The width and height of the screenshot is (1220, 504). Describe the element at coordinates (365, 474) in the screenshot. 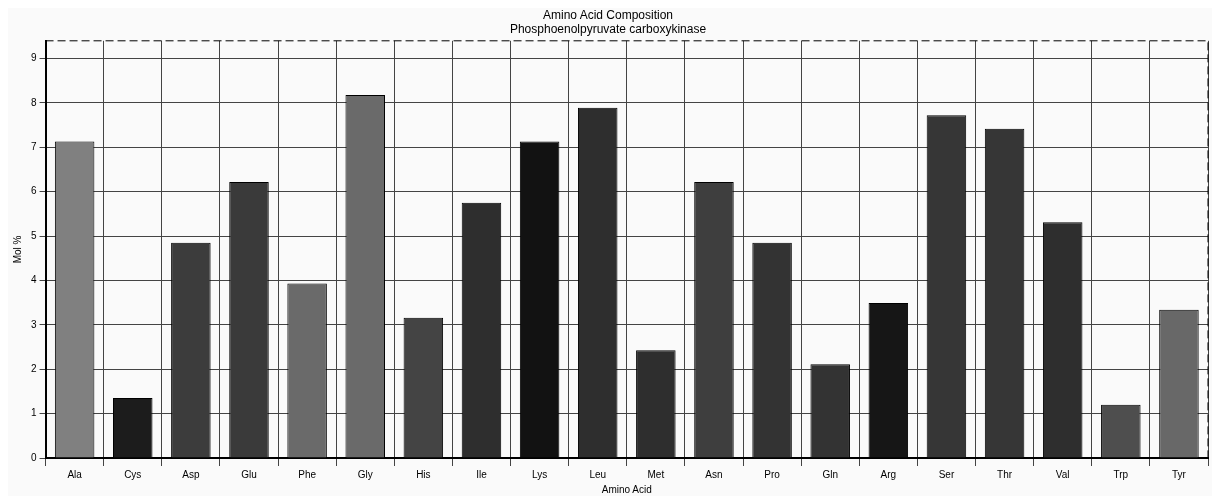

I see `x-tick-label: Gly` at that location.